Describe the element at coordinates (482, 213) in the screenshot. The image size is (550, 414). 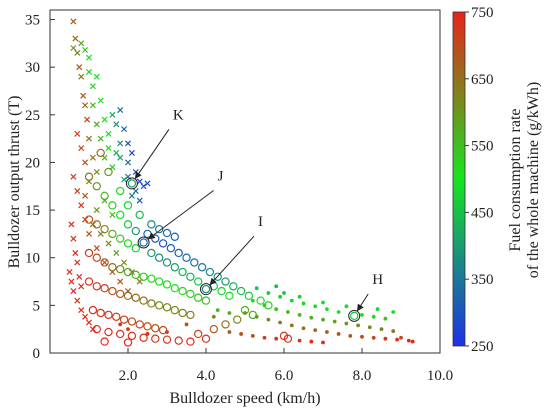
I see `colorbar-tick-label: 450` at that location.